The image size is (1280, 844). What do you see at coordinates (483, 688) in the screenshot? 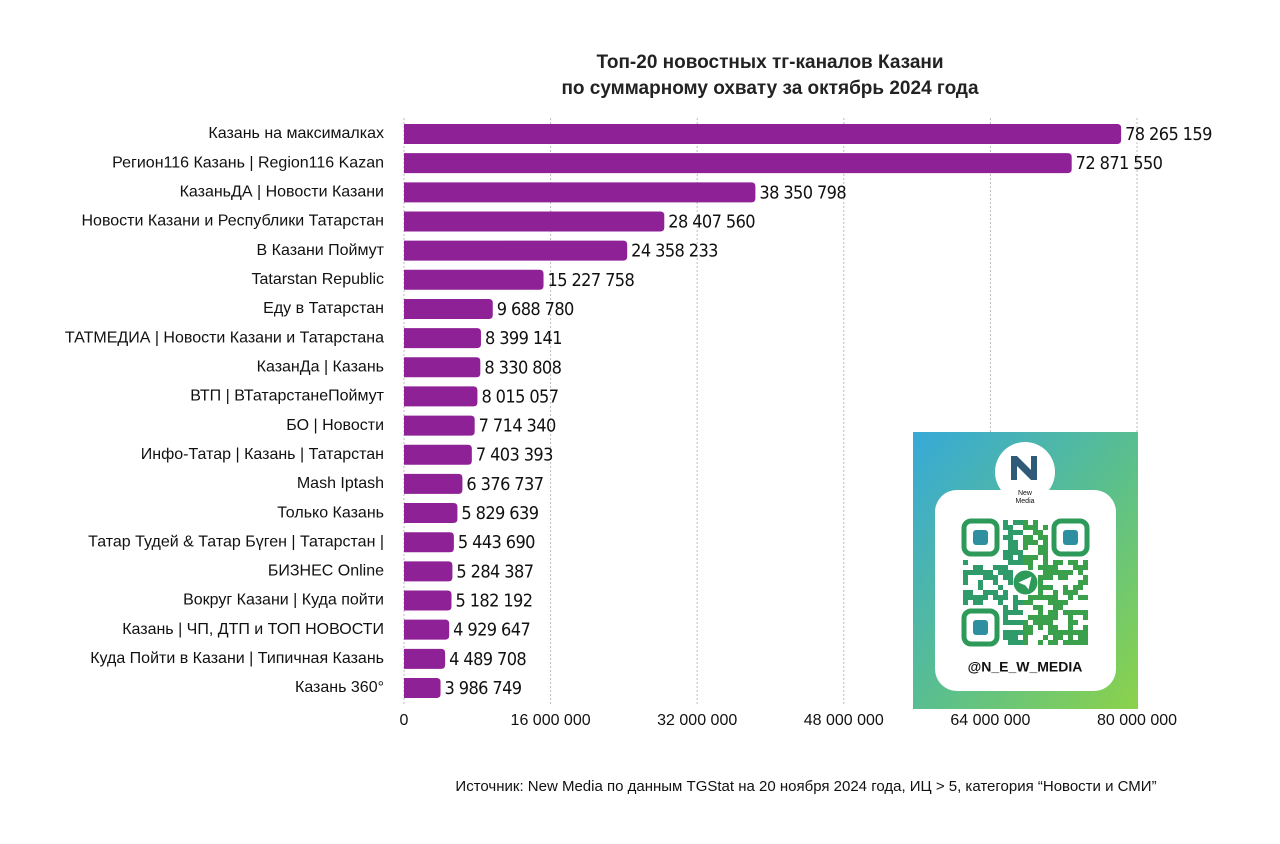
I see `value-label: 3 986 749` at bounding box center [483, 688].